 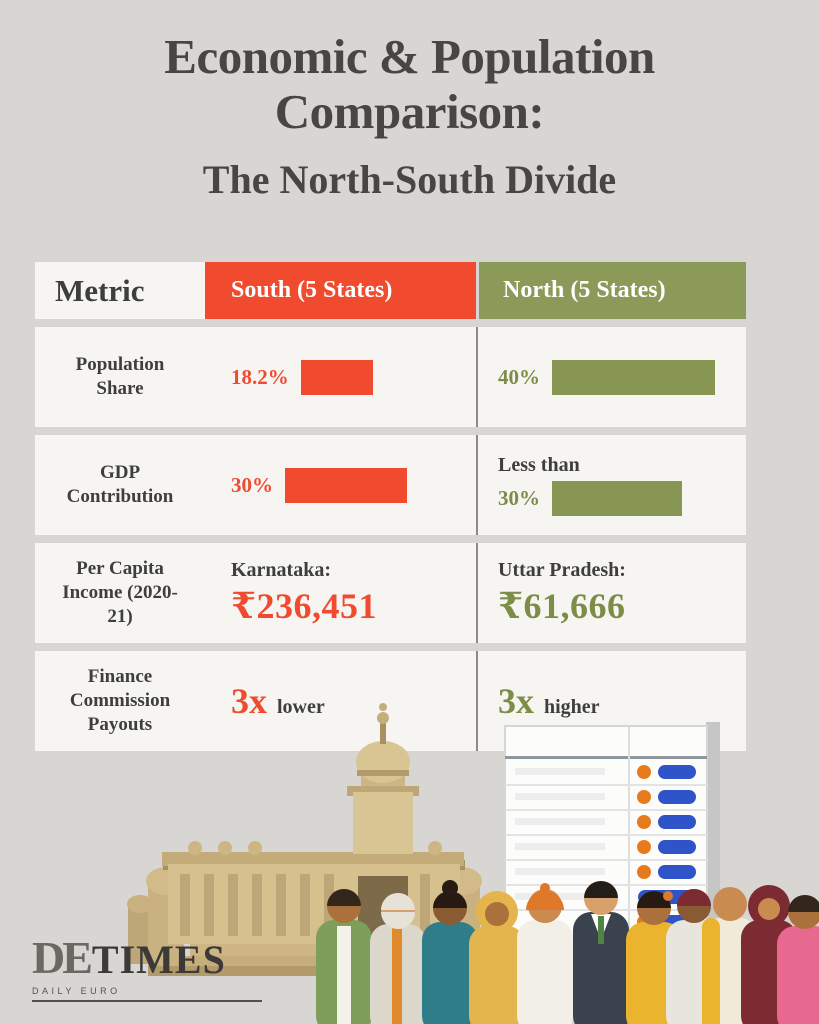 I want to click on north-payout-multiplier: 3x, so click(x=516, y=701).